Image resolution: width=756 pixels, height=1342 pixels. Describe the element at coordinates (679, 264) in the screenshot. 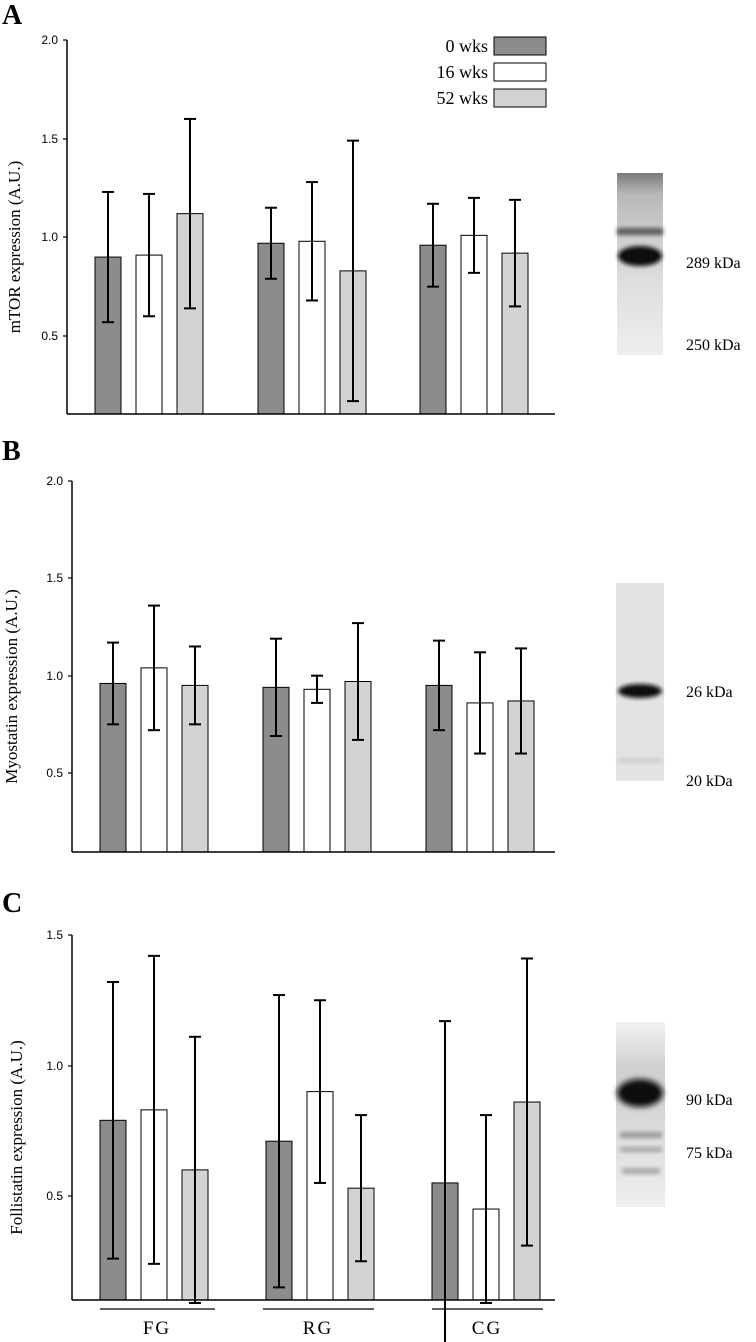

I see `western-blot-mtor: 289 kDa 250 kDa` at that location.